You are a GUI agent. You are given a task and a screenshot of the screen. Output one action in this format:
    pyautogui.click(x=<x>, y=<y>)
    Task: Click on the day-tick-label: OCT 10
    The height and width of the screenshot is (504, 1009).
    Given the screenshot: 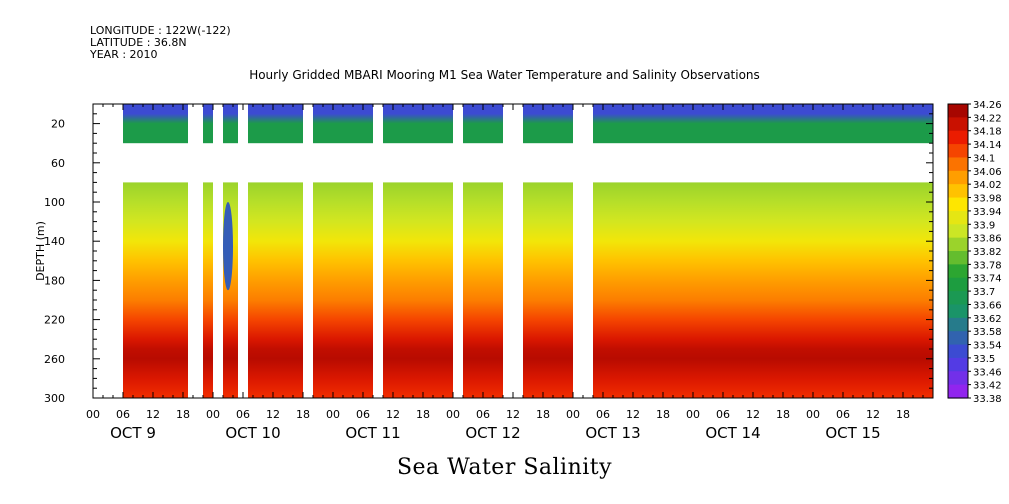 What is the action you would take?
    pyautogui.click(x=252, y=433)
    